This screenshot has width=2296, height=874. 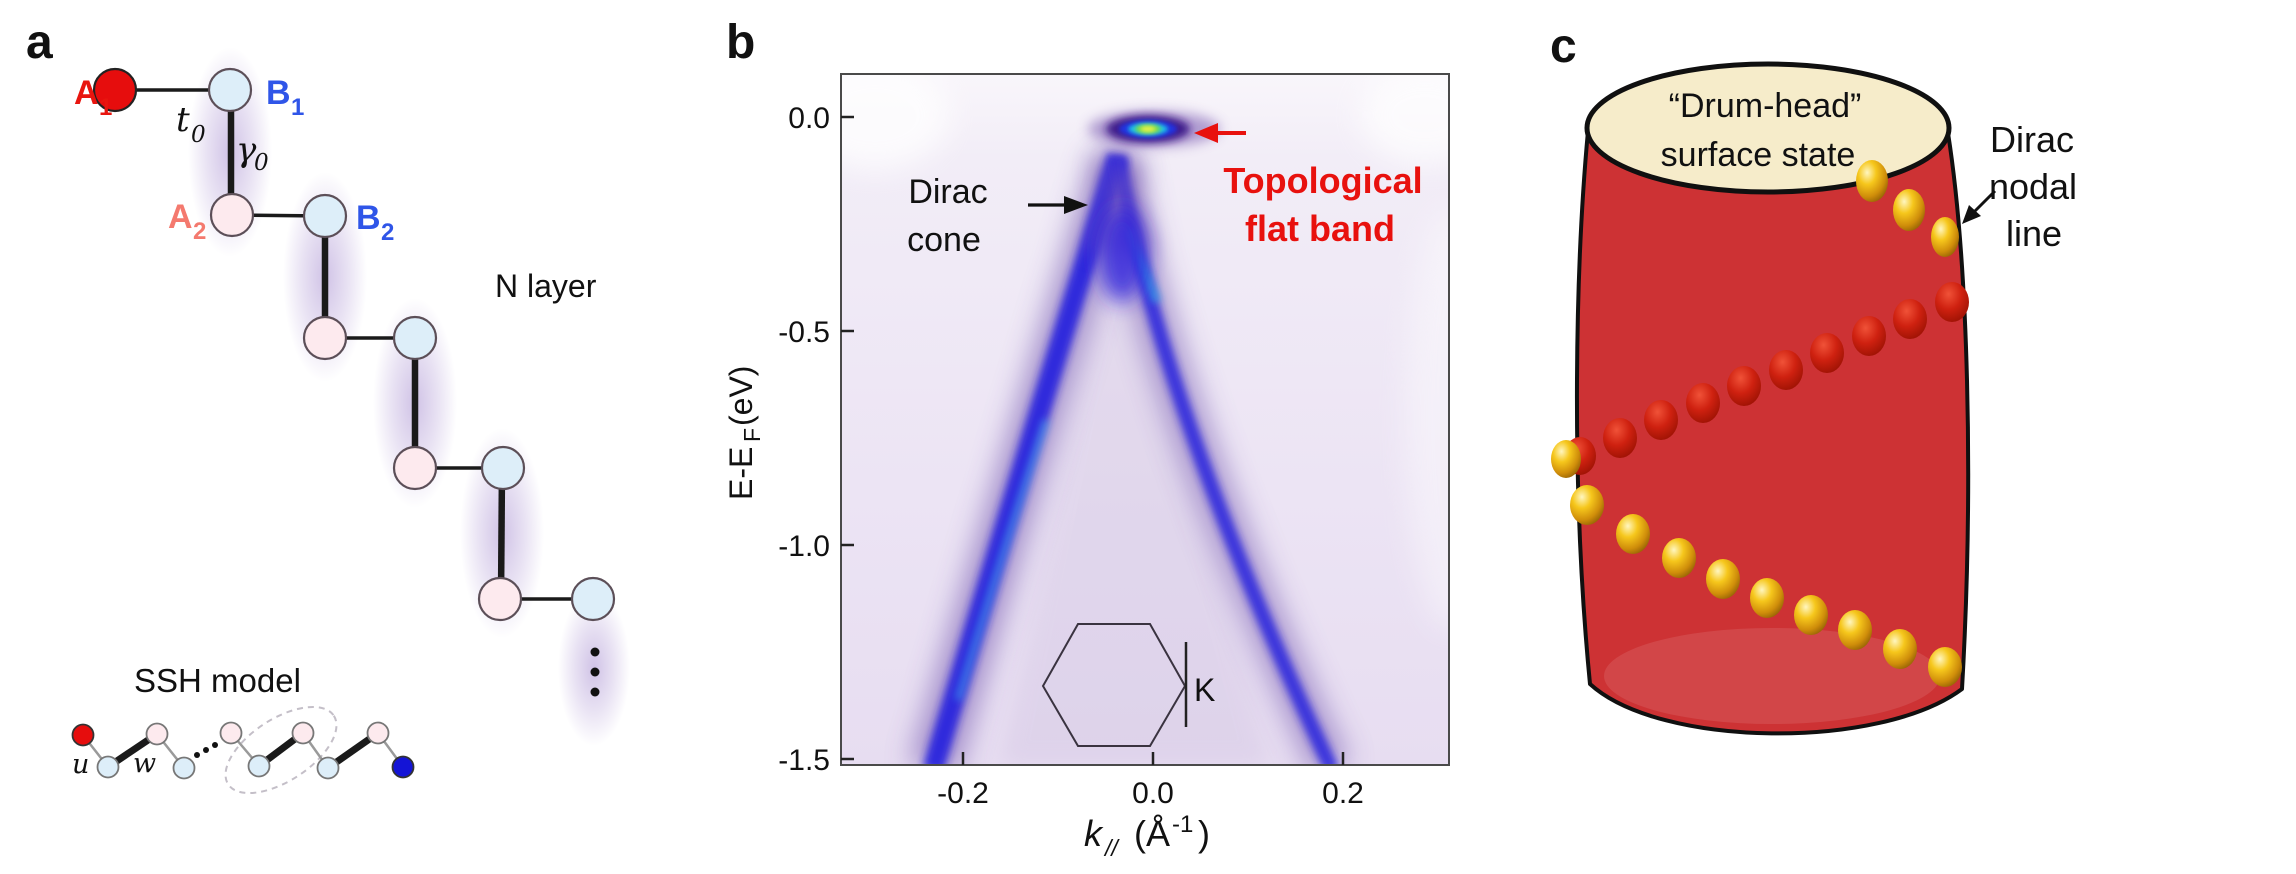 I want to click on svg-text: Topological, so click(x=1322, y=180).